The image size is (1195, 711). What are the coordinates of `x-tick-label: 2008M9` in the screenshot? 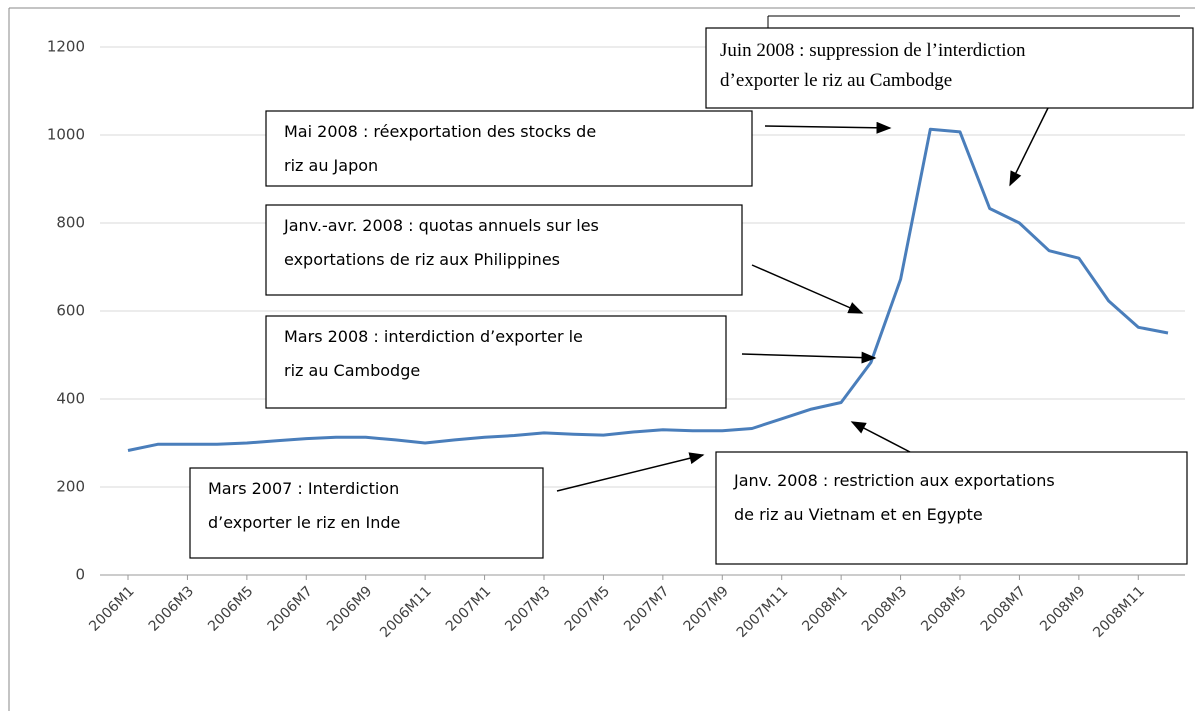 It's located at (1062, 608).